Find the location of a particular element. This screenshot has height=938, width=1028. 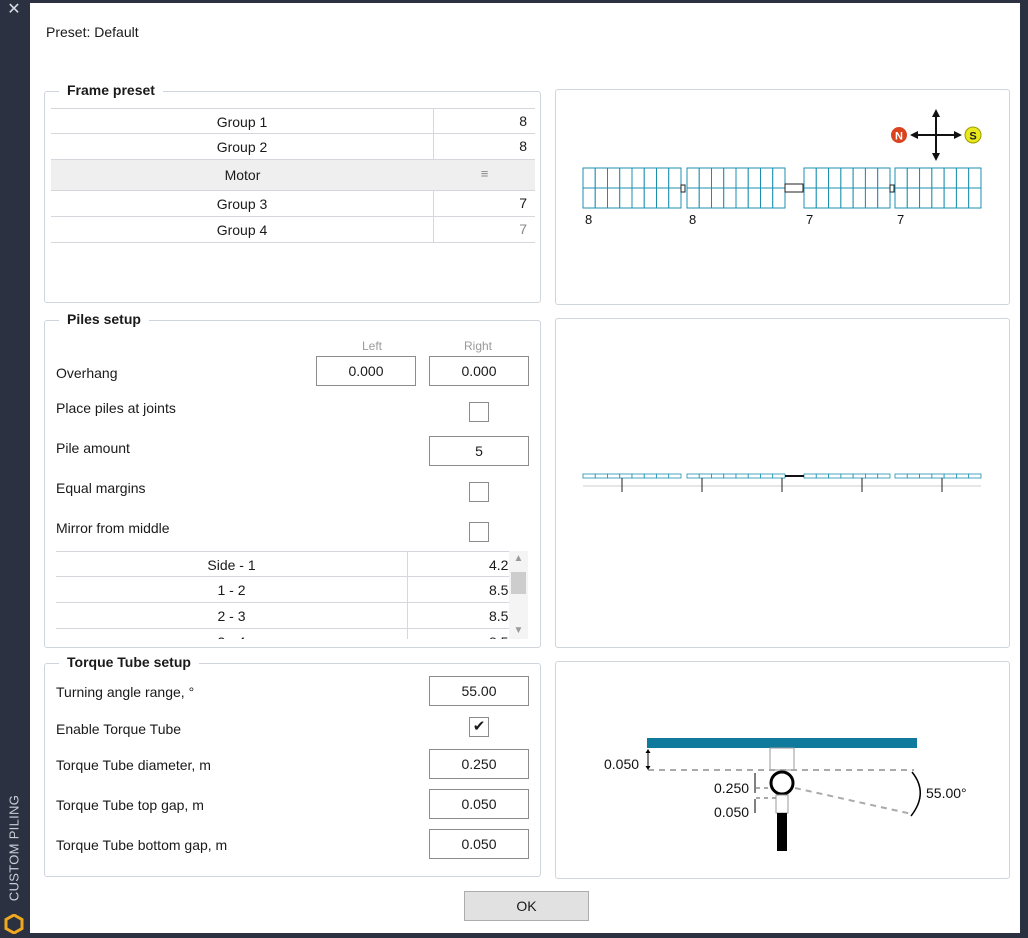

table-row: 2 - 3 8.521 is located at coordinates (292, 616).